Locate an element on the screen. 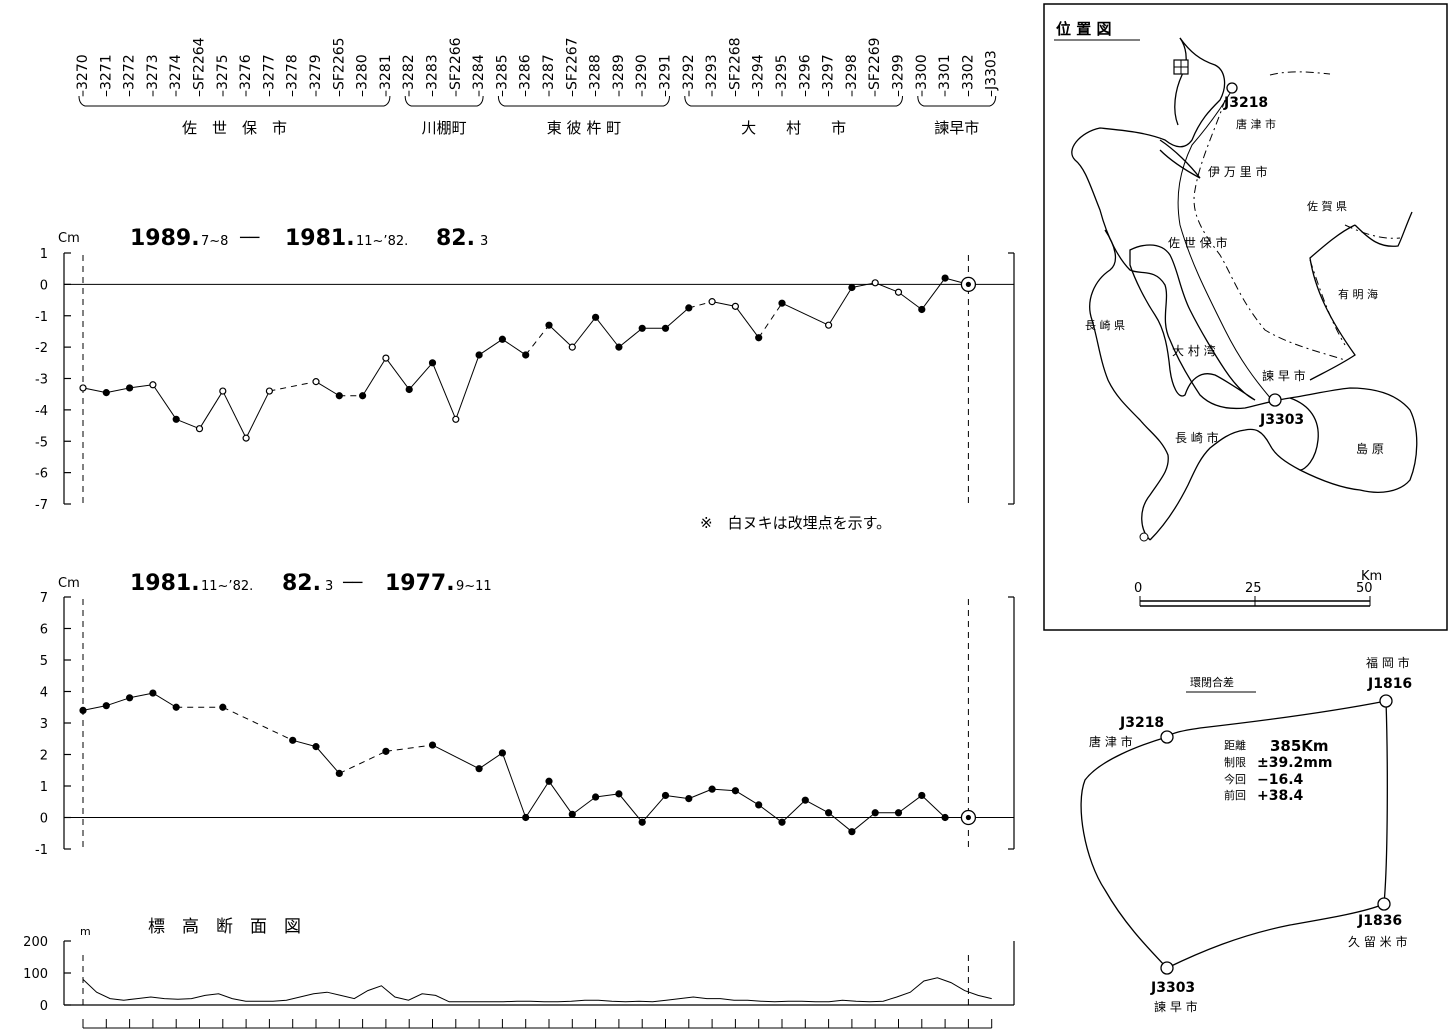 Image resolution: width=1451 pixels, height=1031 pixels. scale-max: 50 is located at coordinates (1364, 588).